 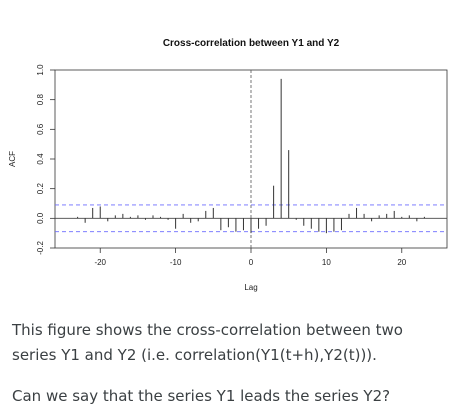 I want to click on y-tick-label: -0.2, so click(x=40, y=248).